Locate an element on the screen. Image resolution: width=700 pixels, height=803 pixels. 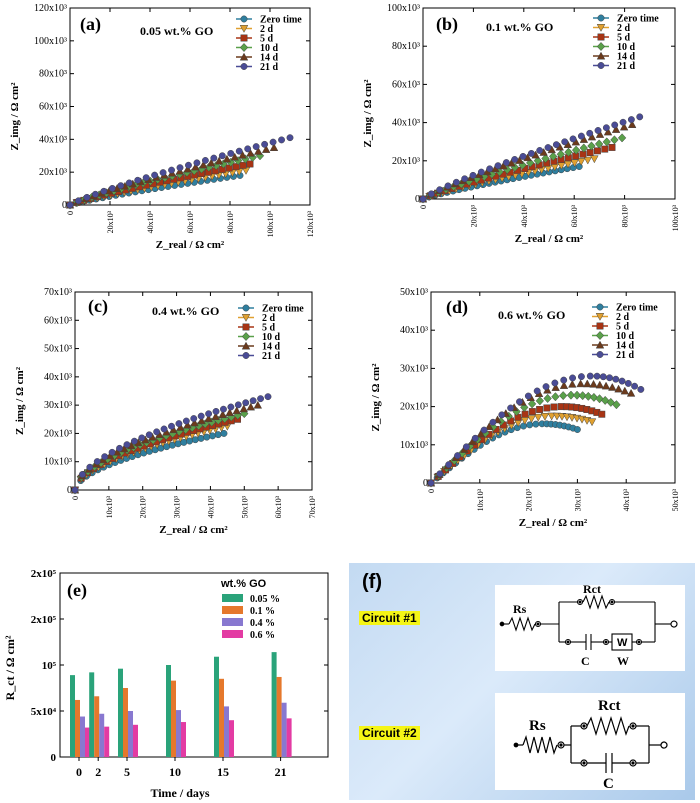
x-tick-label: 20x10³ is located at coordinates (473, 215).